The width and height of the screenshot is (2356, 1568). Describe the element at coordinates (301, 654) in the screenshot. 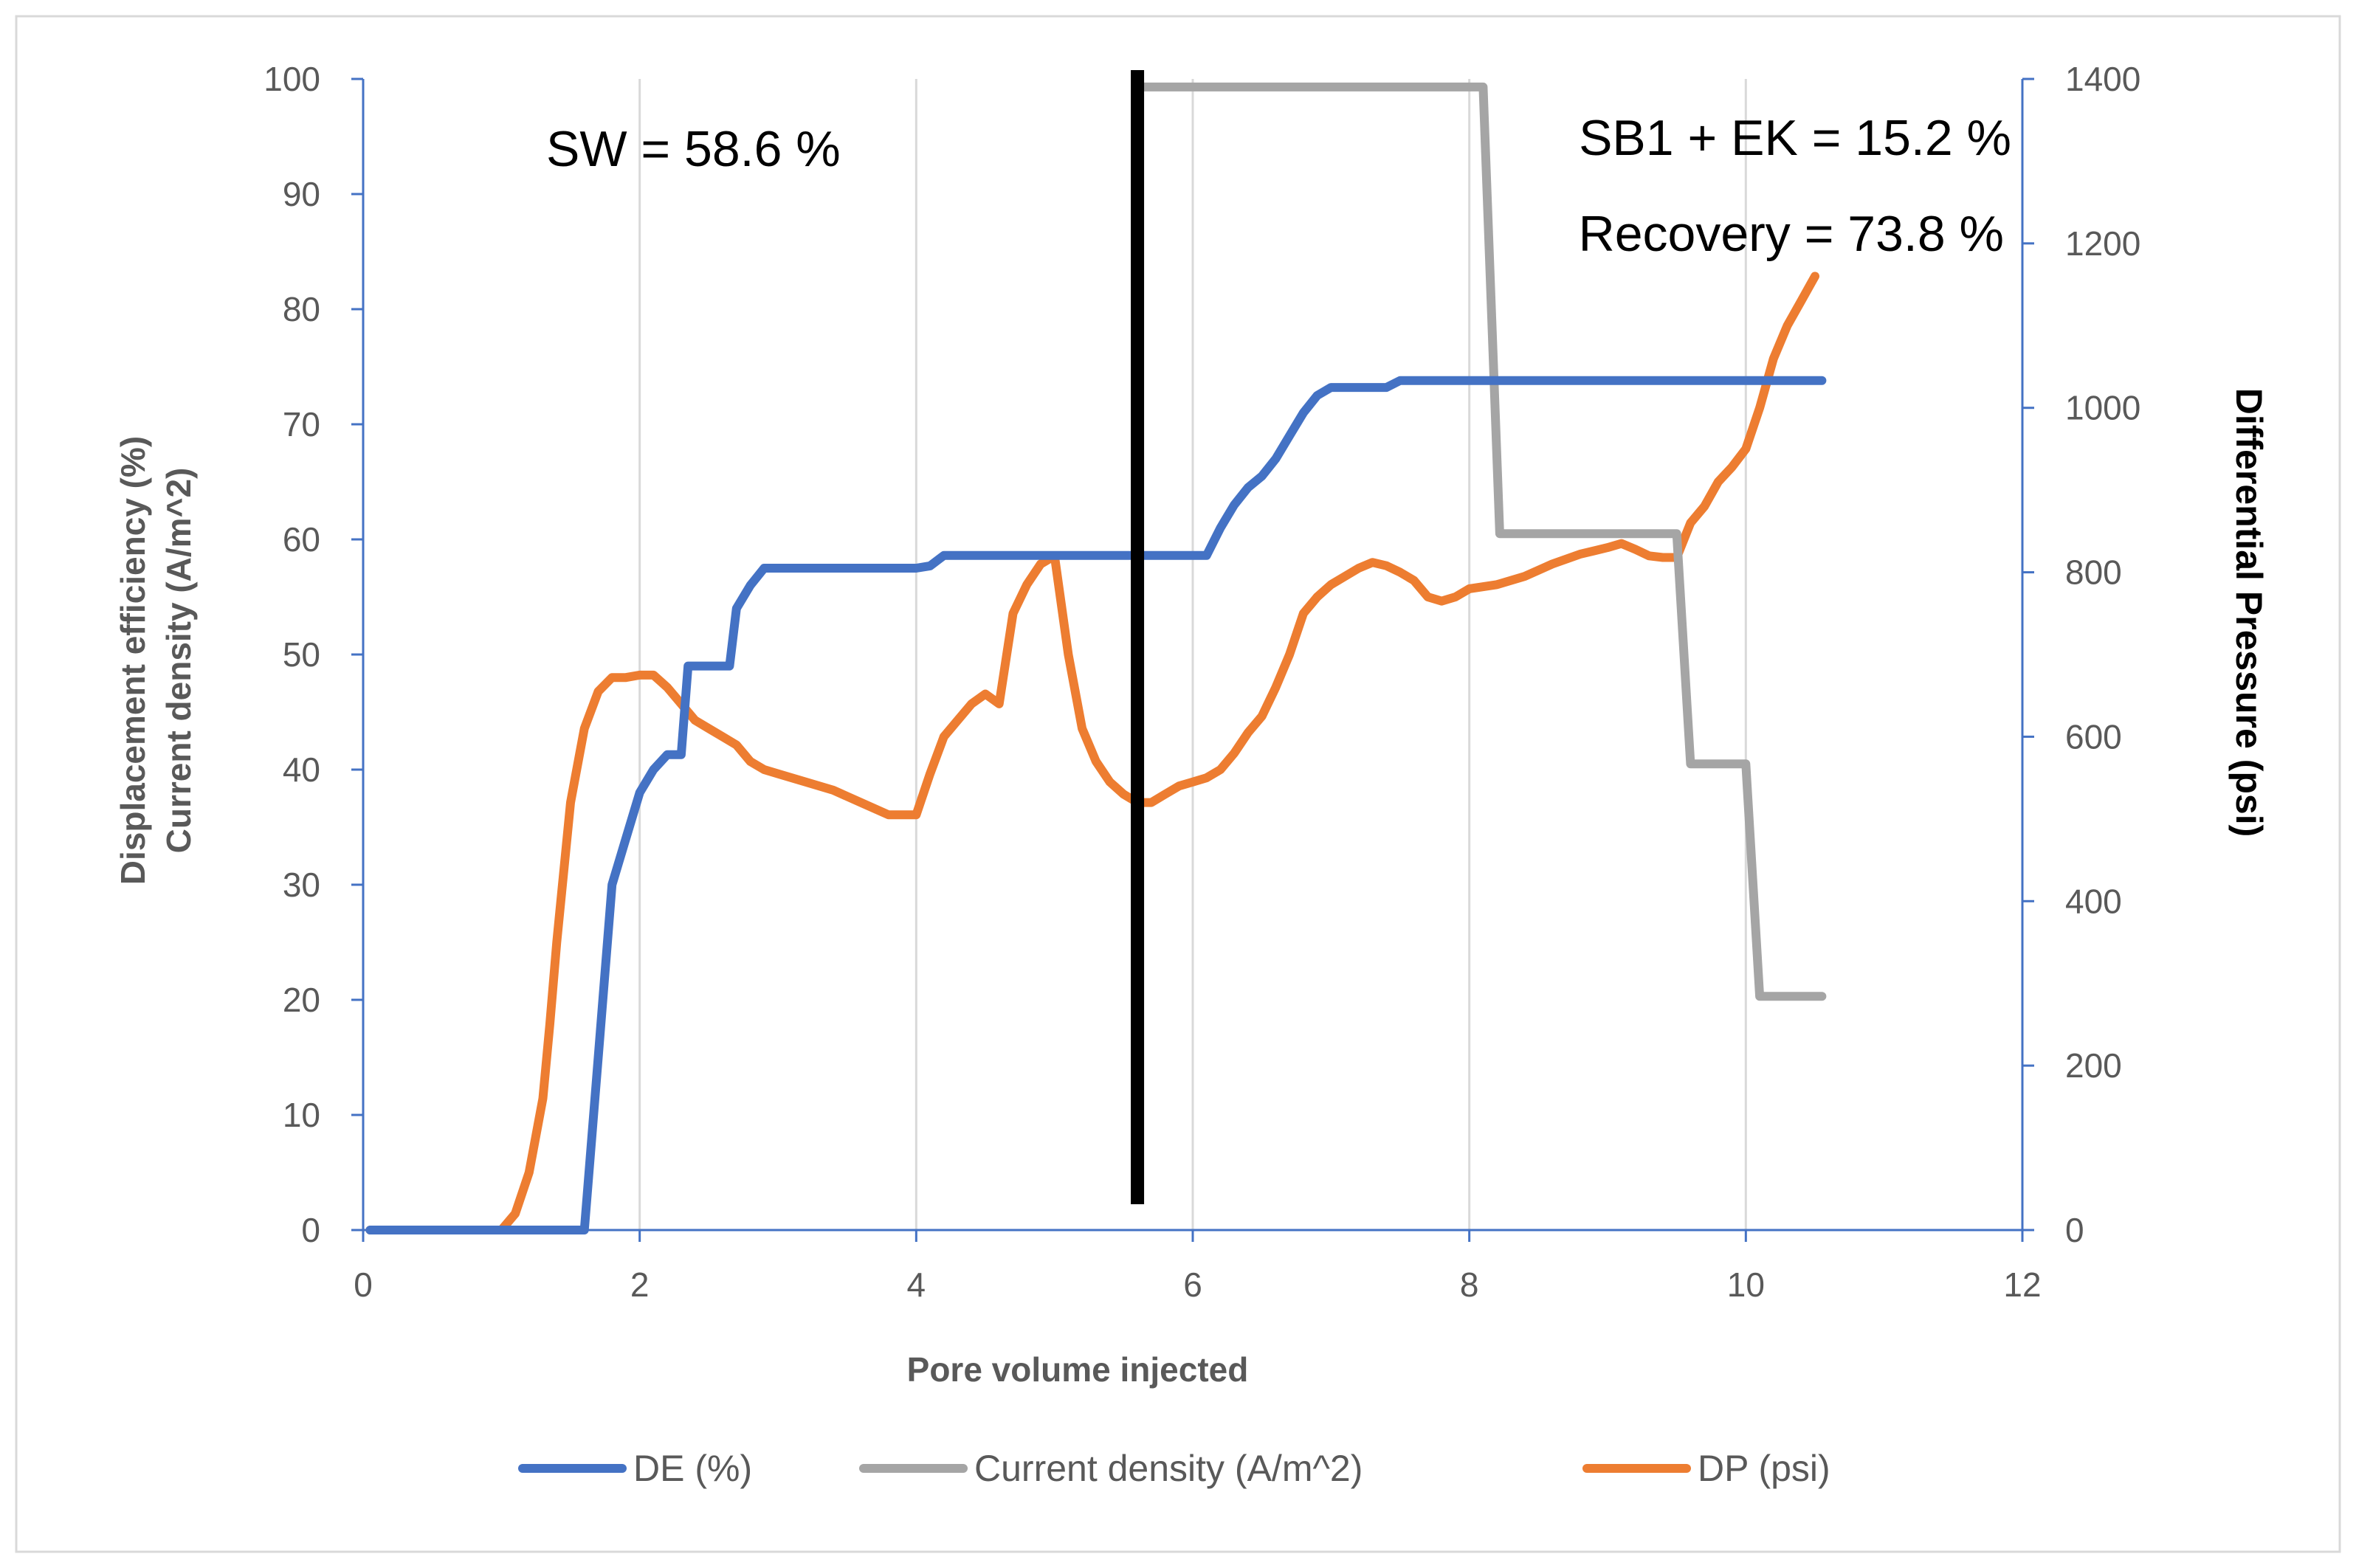

I see `y-left-tick-label: 50` at that location.